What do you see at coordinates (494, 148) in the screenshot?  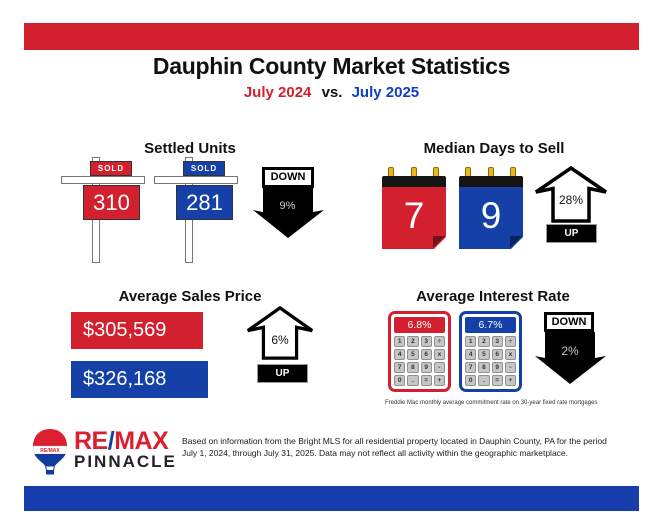 I see `median-days-title: Median Days to Sell` at bounding box center [494, 148].